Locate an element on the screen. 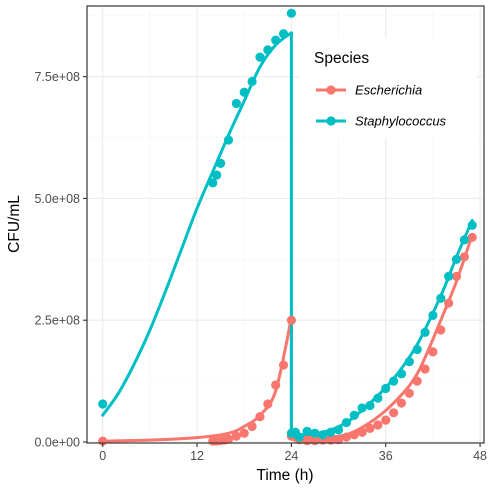 The image size is (491, 490). y-tick-label: 0.0e+00 is located at coordinates (57, 443).